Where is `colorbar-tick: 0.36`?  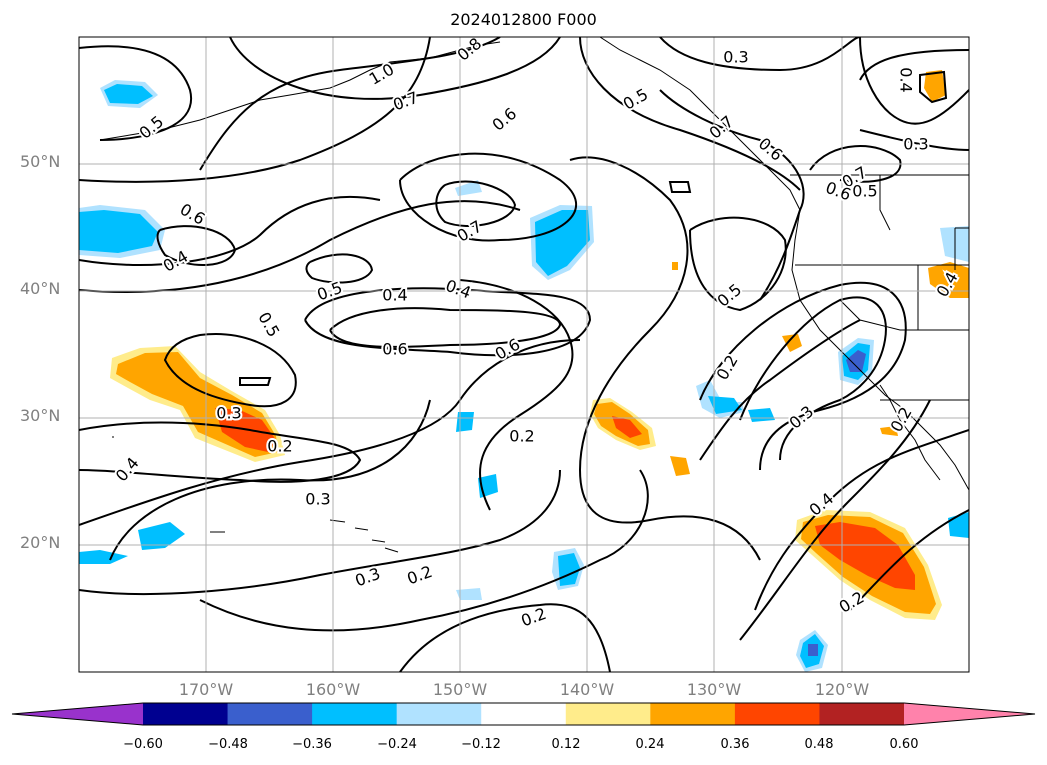 colorbar-tick: 0.36 is located at coordinates (735, 744).